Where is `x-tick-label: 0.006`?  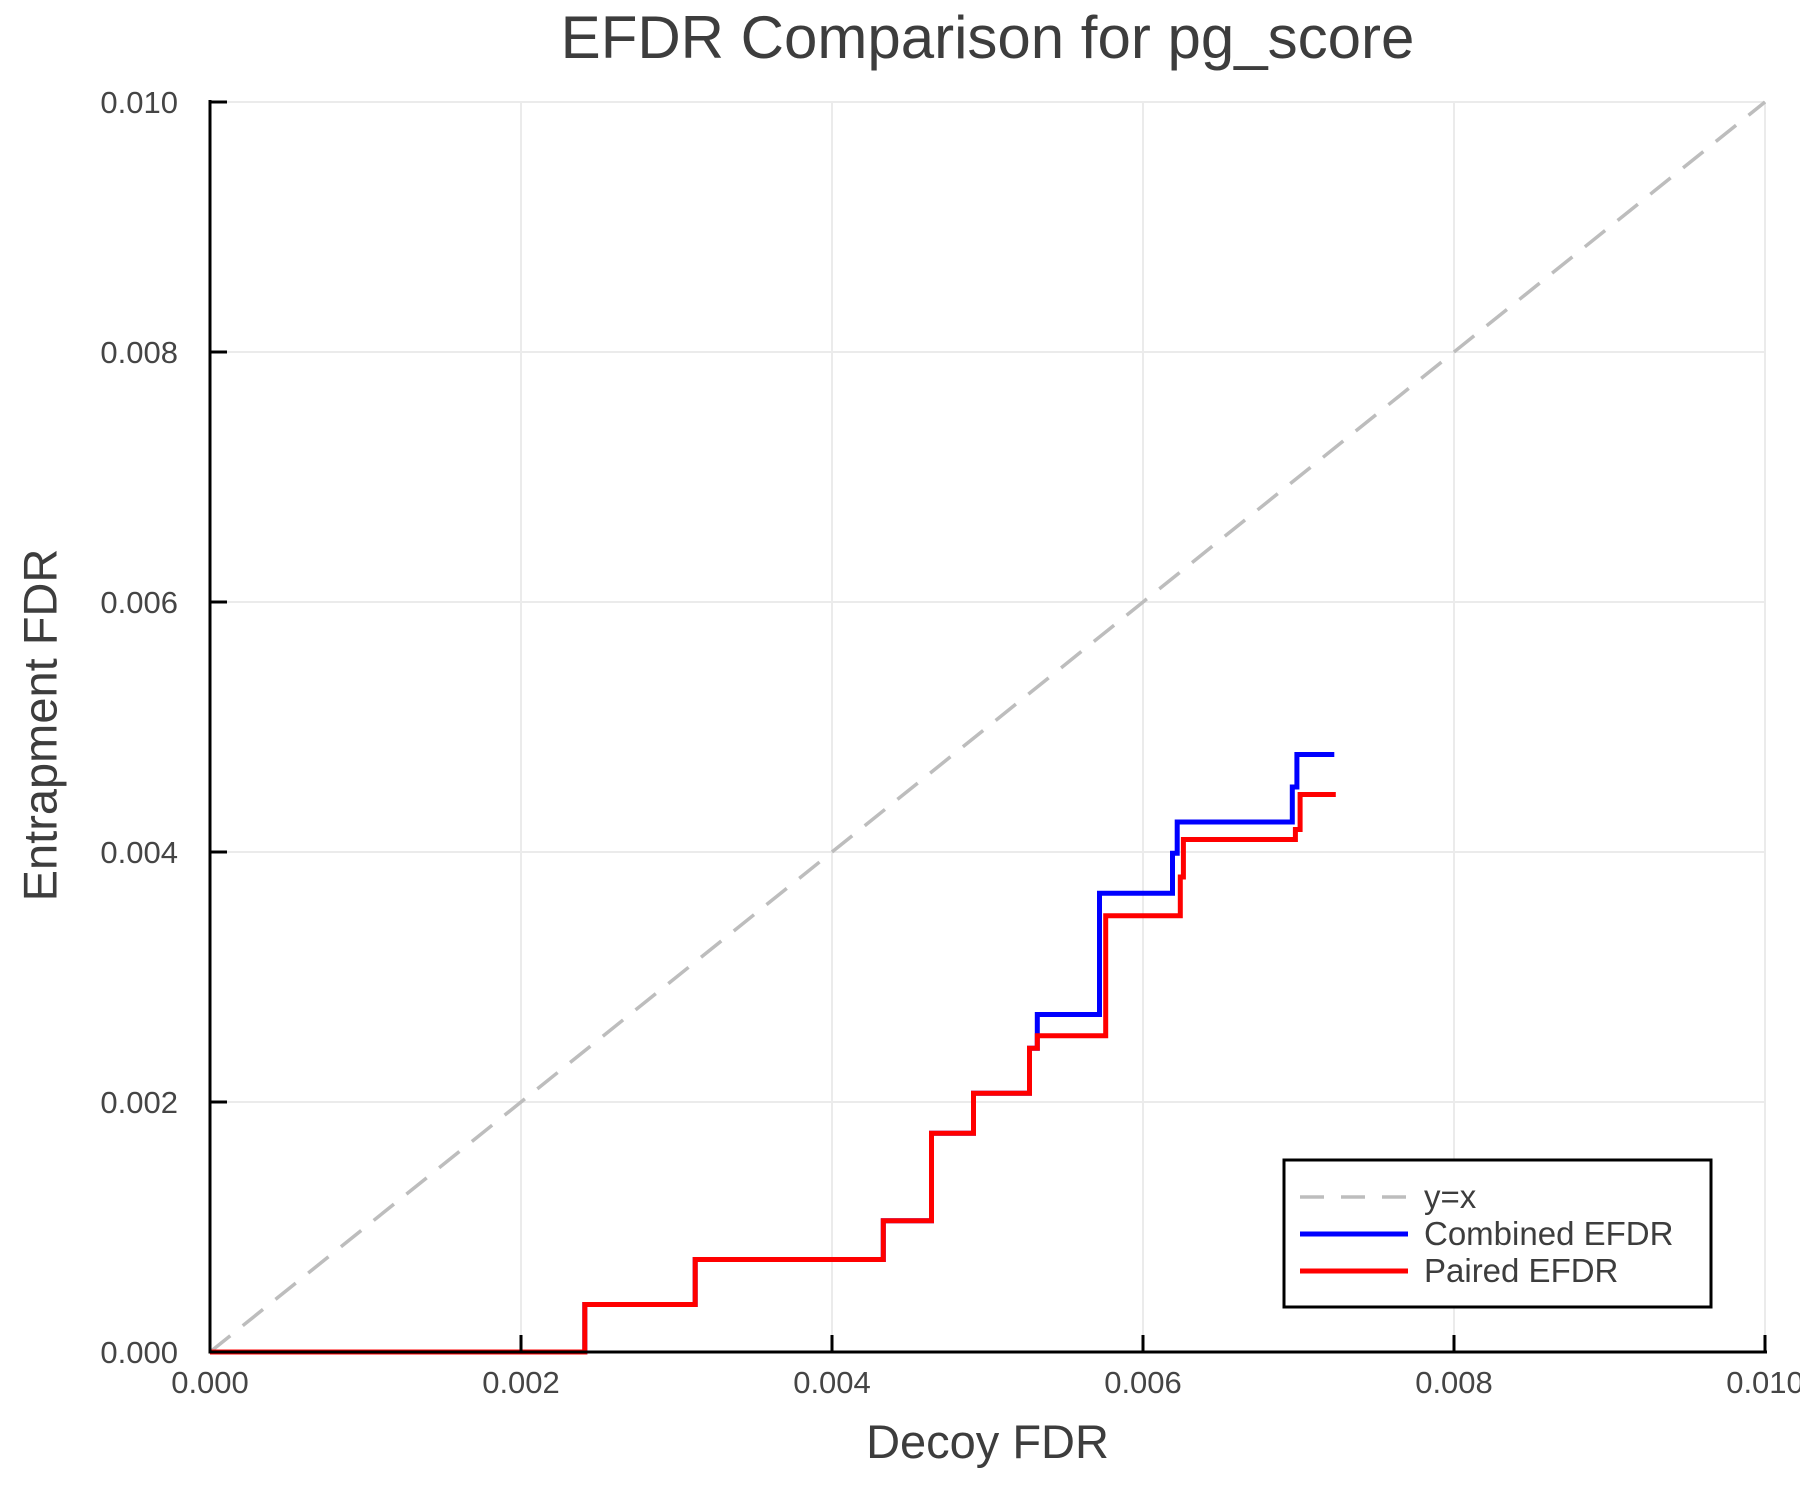 x-tick-label: 0.006 is located at coordinates (1143, 1382).